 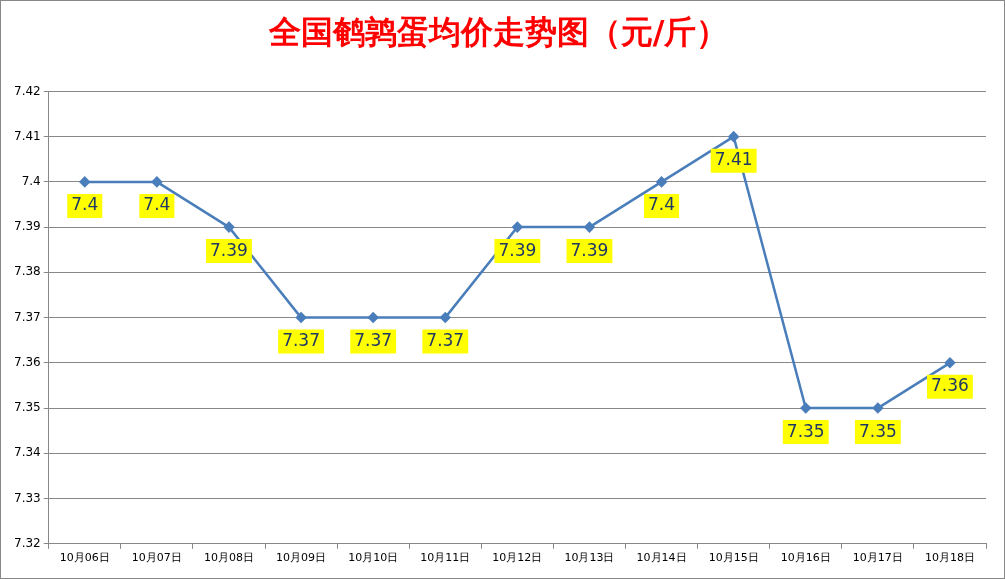 What do you see at coordinates (301, 558) in the screenshot?
I see `x-tick-label: 10月09日` at bounding box center [301, 558].